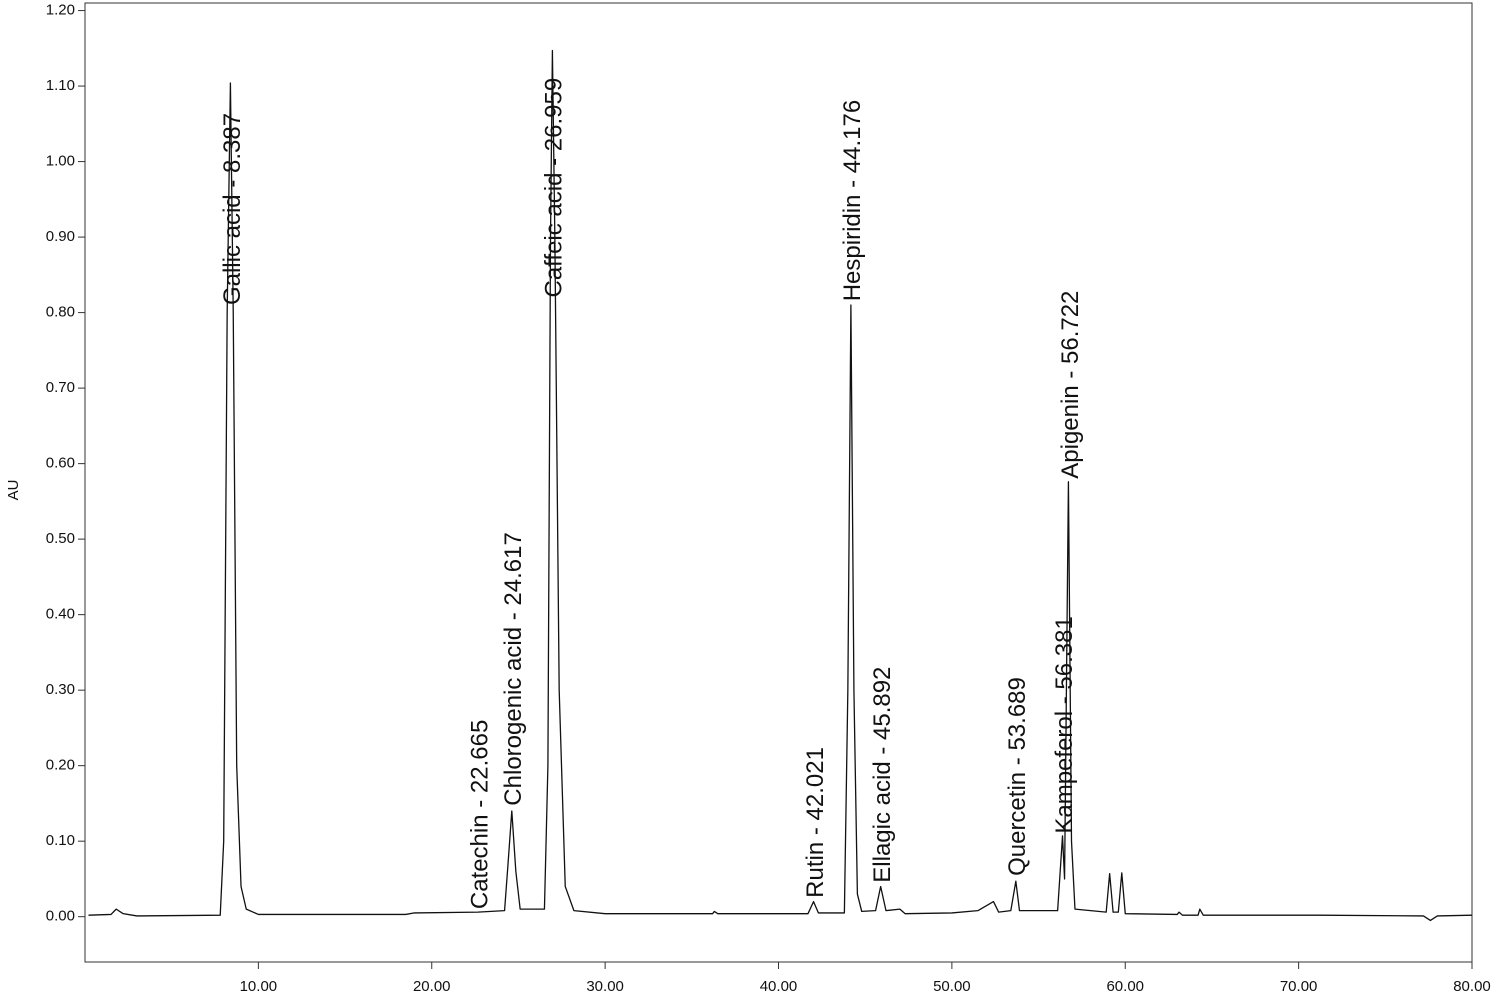  Describe the element at coordinates (60, 463) in the screenshot. I see `y-tick-label: 0.60` at that location.